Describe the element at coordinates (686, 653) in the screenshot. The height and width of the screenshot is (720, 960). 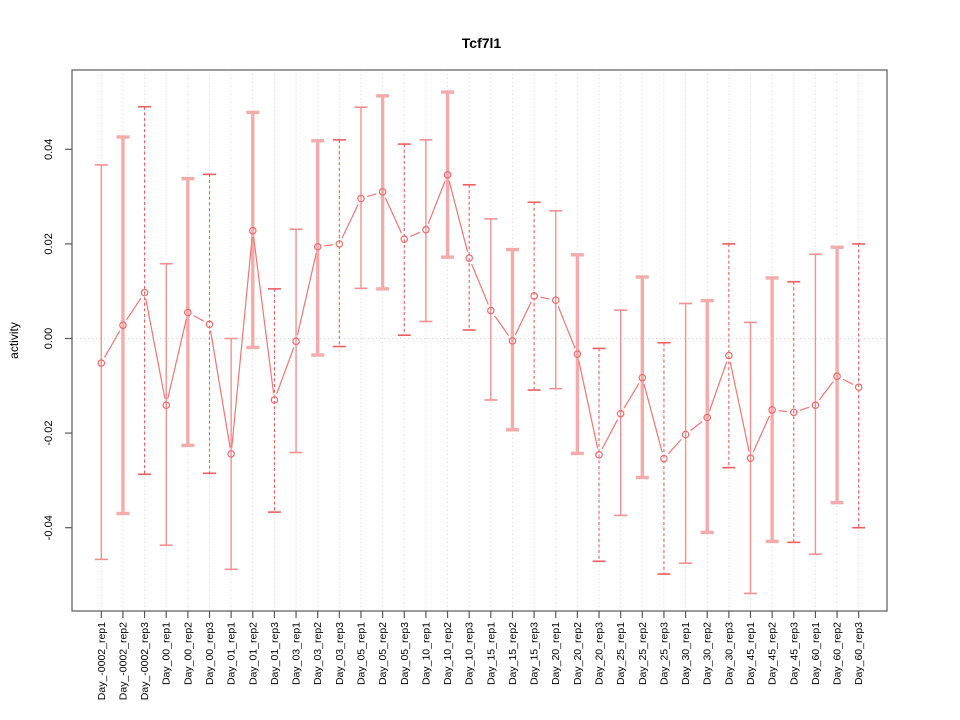
I see `x-tick-label: Day_30_rep1` at that location.